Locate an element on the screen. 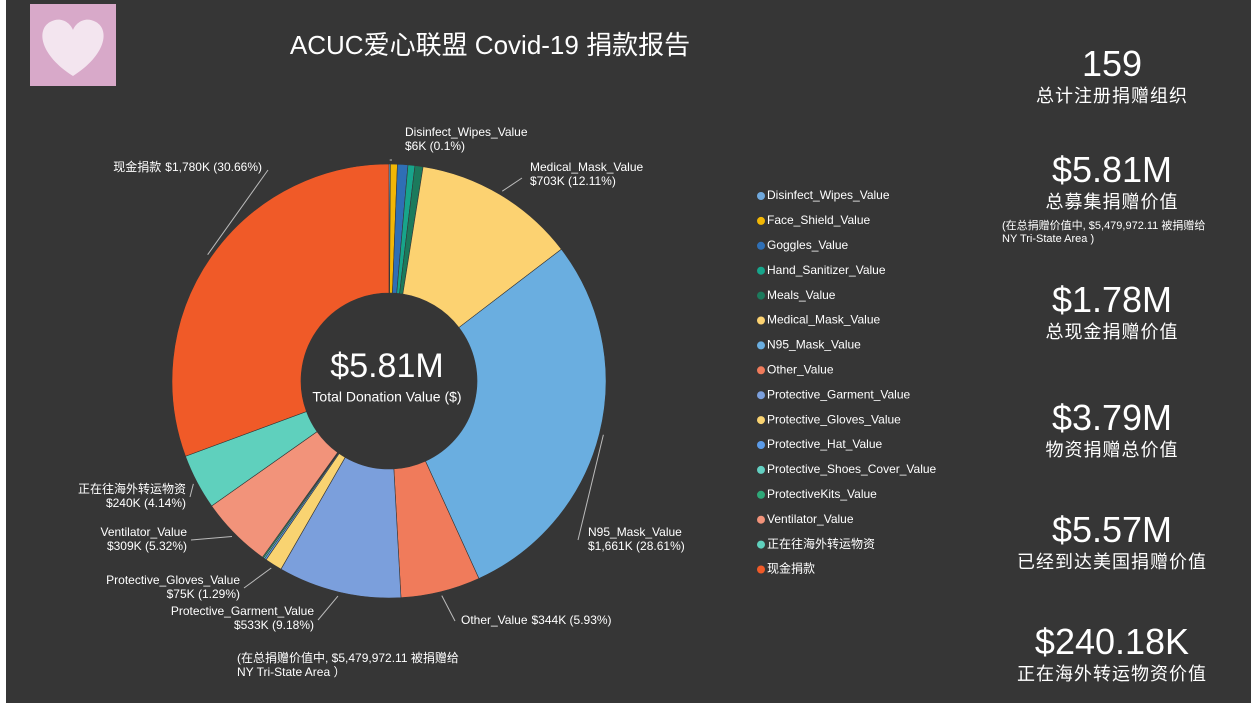  data-label-name: 正在往海外转运物资 is located at coordinates (132, 488).